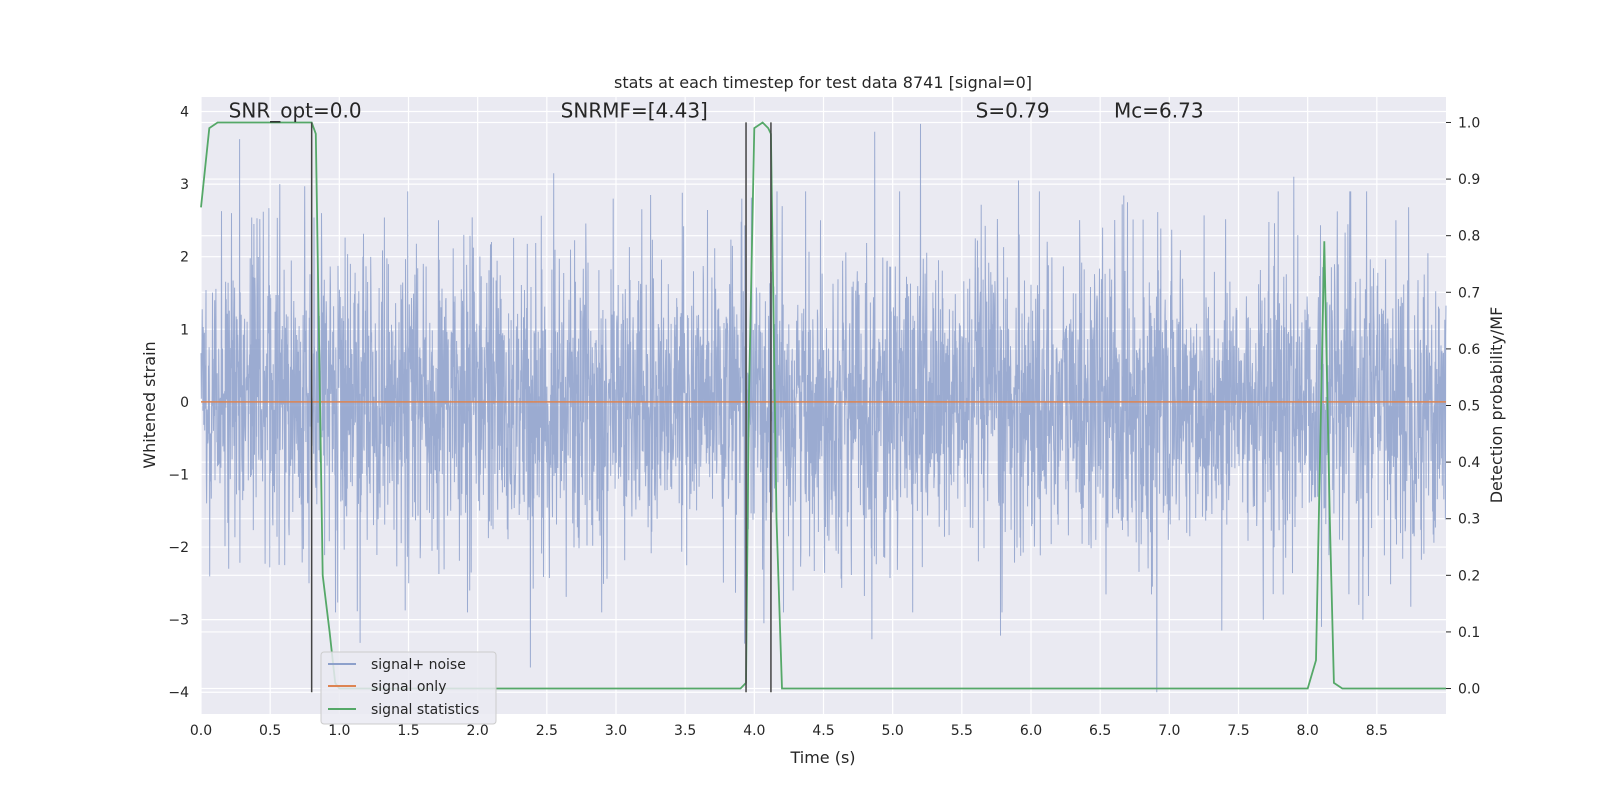 This screenshot has height=800, width=1600. Describe the element at coordinates (822, 757) in the screenshot. I see `x-axis-label: Time (s)` at that location.